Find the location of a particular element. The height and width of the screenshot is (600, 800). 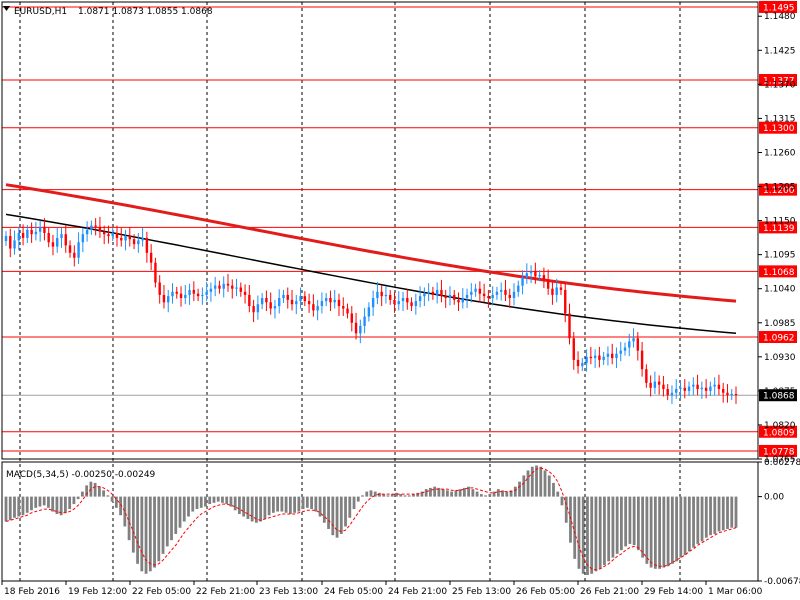

time-tick-label: 29 Feb 14:00 is located at coordinates (673, 592).